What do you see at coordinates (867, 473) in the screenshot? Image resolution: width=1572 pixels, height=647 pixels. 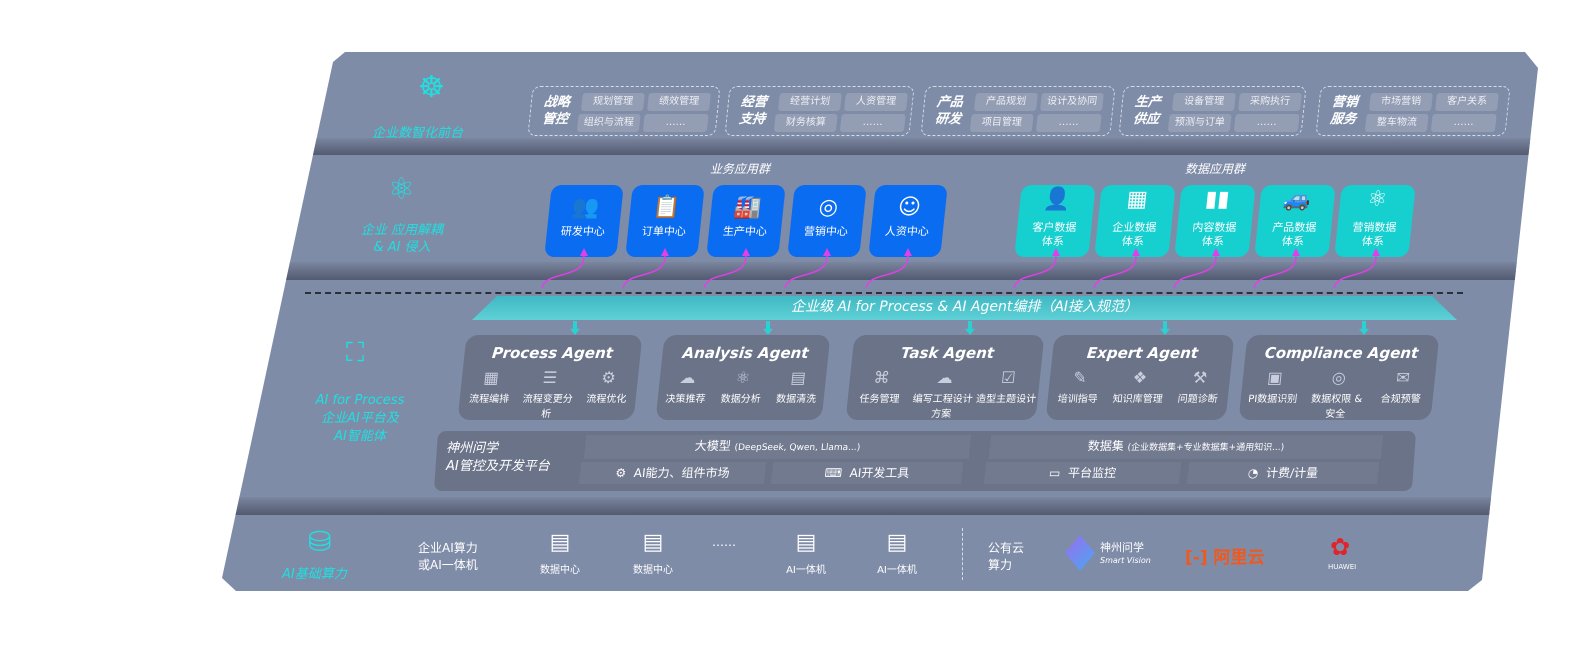 I see `dev-tools: ⌨ AI开发工具` at bounding box center [867, 473].